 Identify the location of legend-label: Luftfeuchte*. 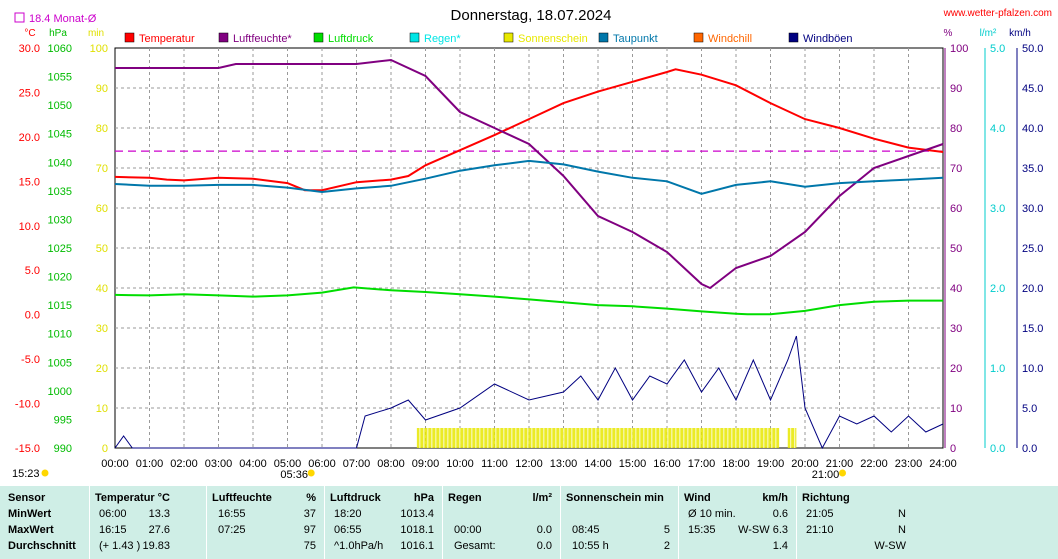
(262, 39).